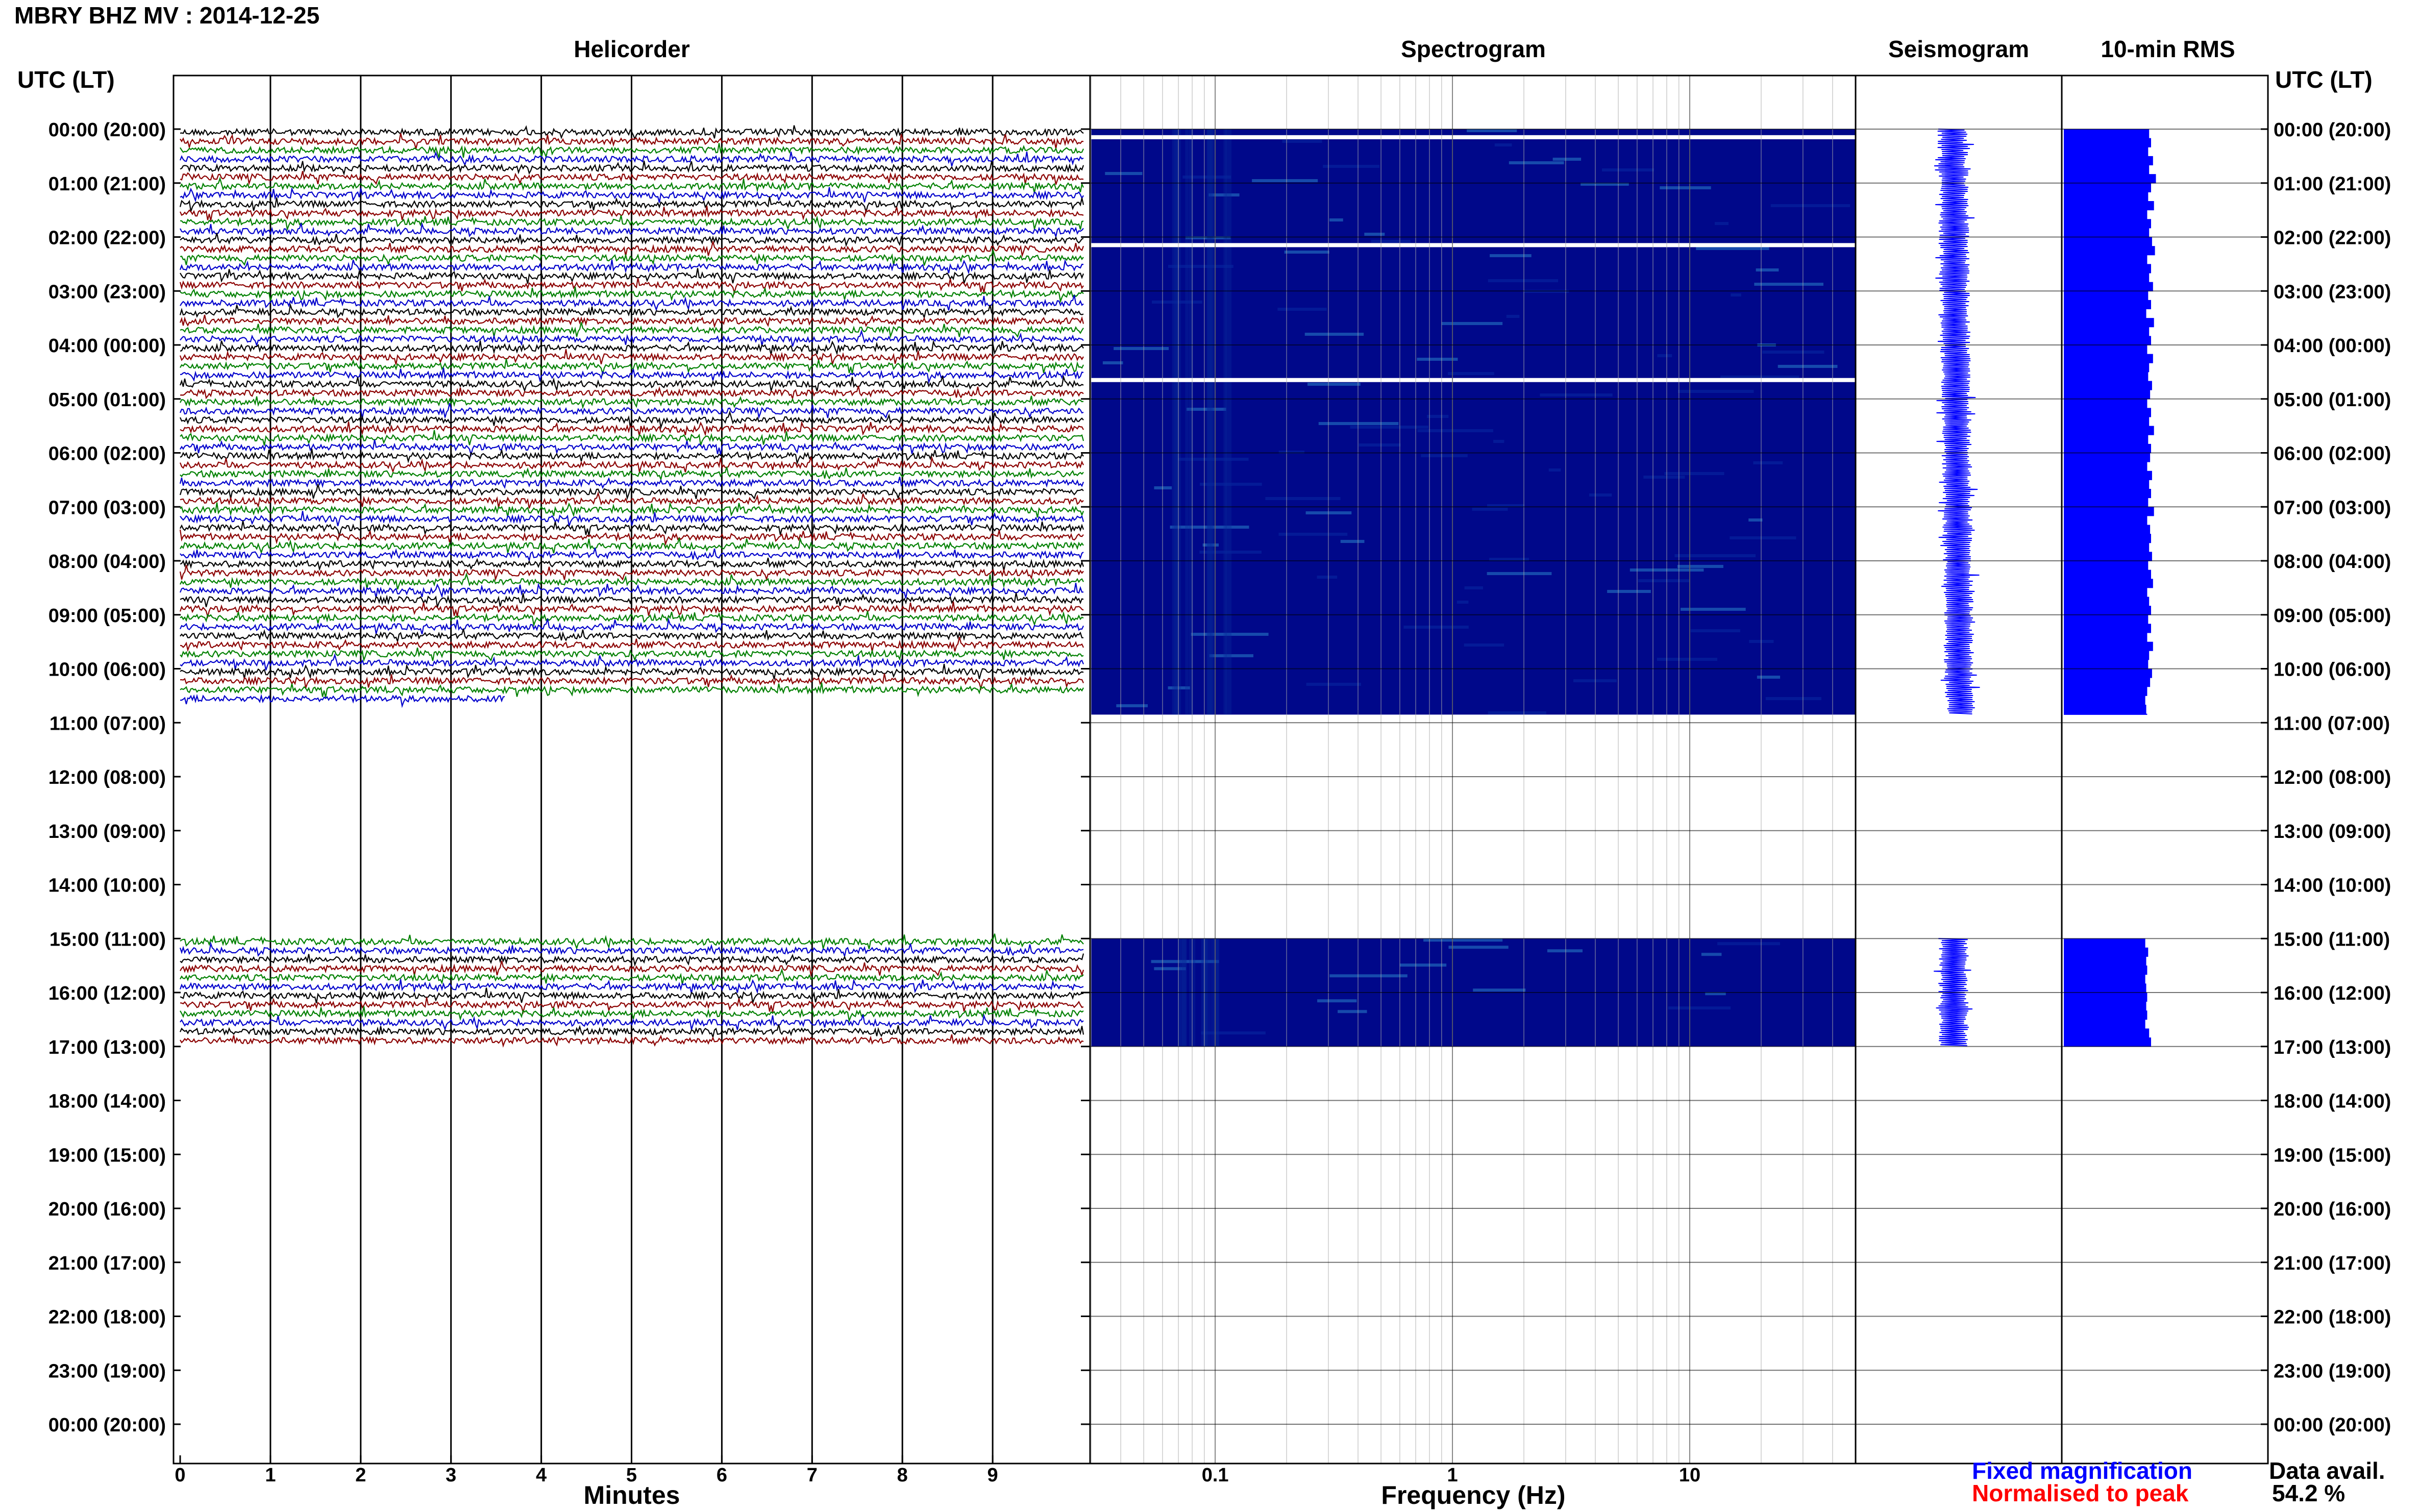 The height and width of the screenshot is (1512, 2419). Describe the element at coordinates (2327, 1470) in the screenshot. I see `data-availability-label: Data avail.` at that location.